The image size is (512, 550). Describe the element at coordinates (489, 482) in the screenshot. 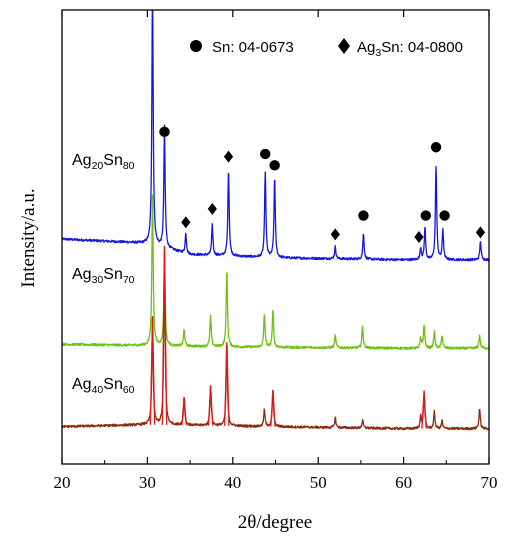

I see `x-tick-label: 70` at that location.